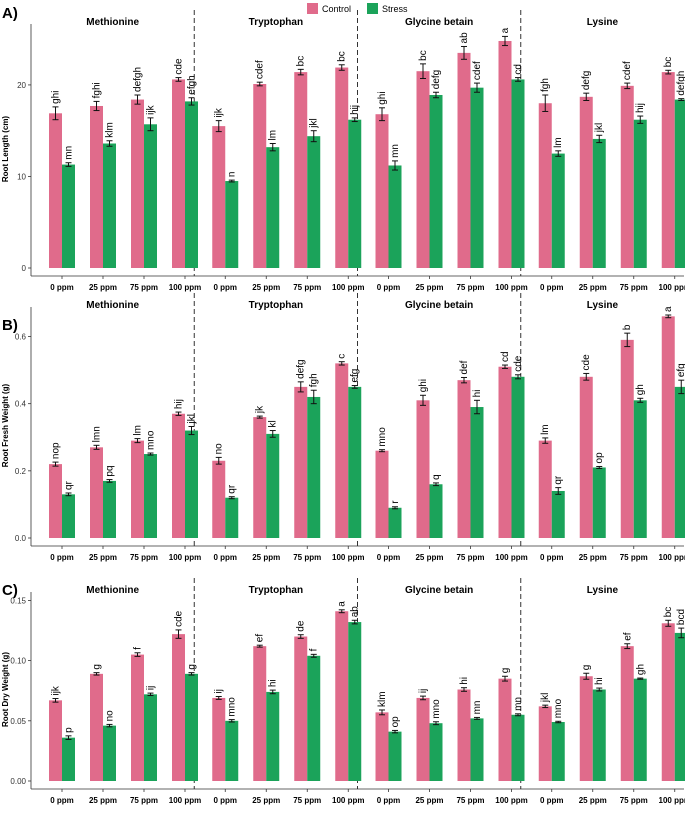  What do you see at coordinates (436, 477) in the screenshot?
I see `significance-label: q` at bounding box center [436, 477].